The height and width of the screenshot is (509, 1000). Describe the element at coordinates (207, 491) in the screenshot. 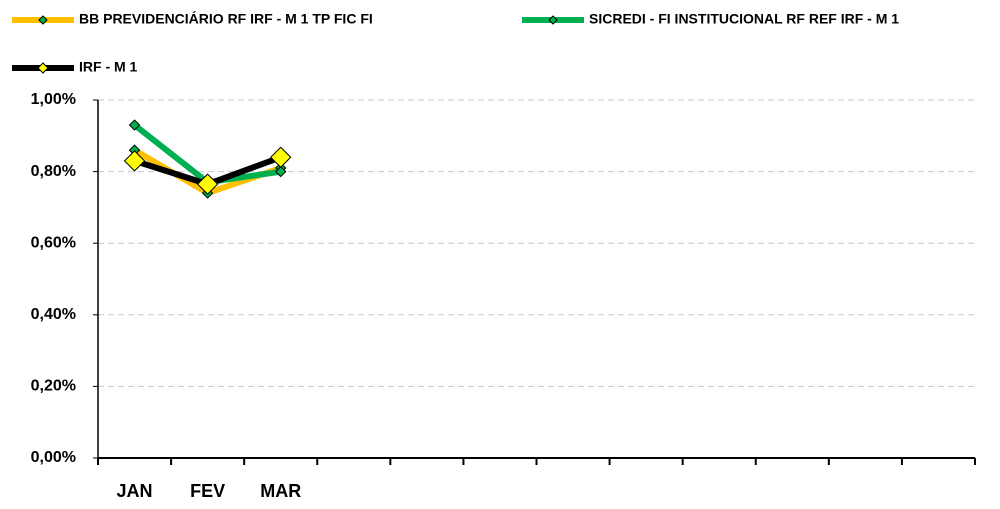

I see `x-tick-label: FEV` at that location.